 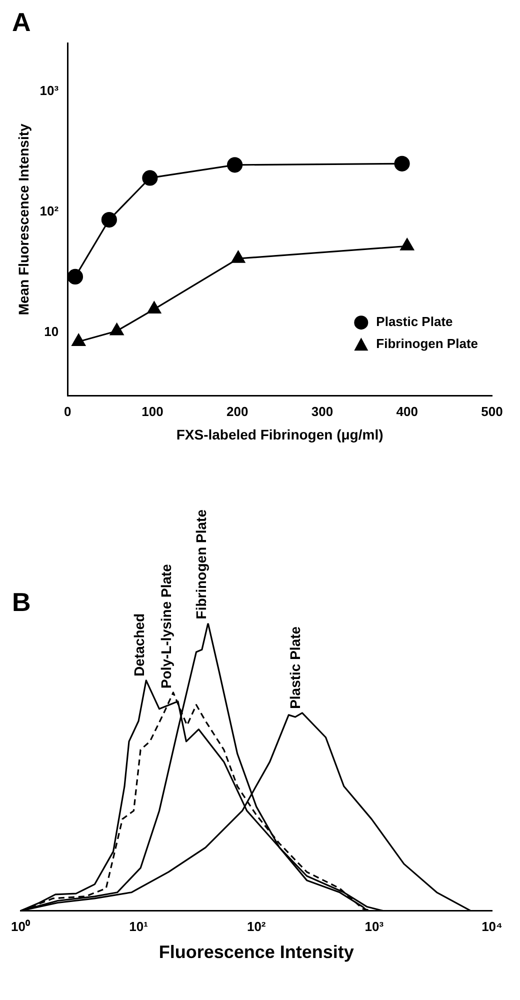 I want to click on y-tick-label: 10², so click(x=50, y=210).